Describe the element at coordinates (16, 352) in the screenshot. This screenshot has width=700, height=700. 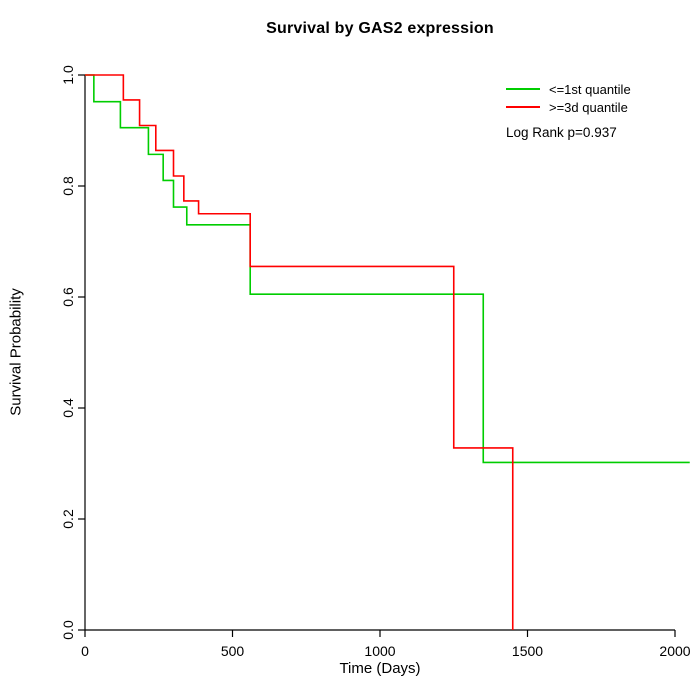
I see `y-axis-label: Survival Probability` at that location.